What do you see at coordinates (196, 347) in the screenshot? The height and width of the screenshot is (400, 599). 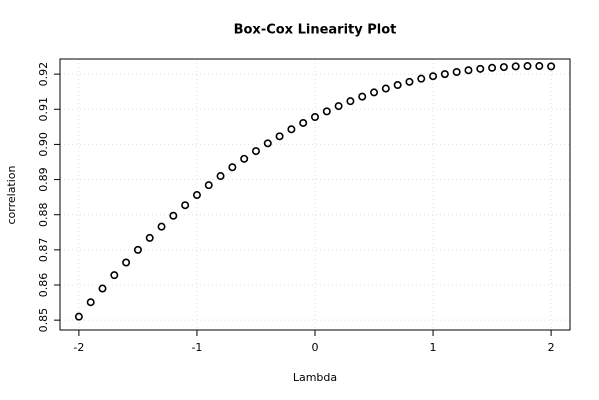 I see `x-tick-label: -1` at bounding box center [196, 347].